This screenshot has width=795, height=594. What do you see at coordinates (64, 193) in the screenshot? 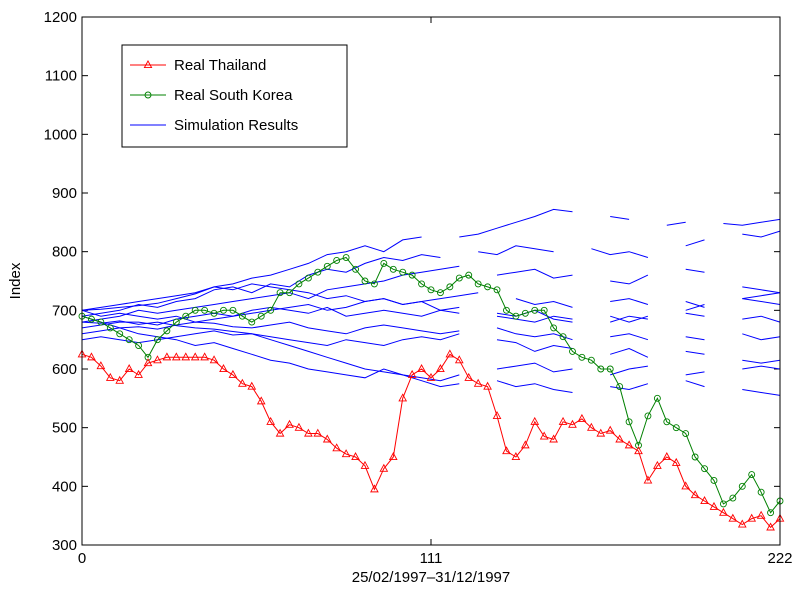
I see `y-tick-label: 900` at bounding box center [64, 193].